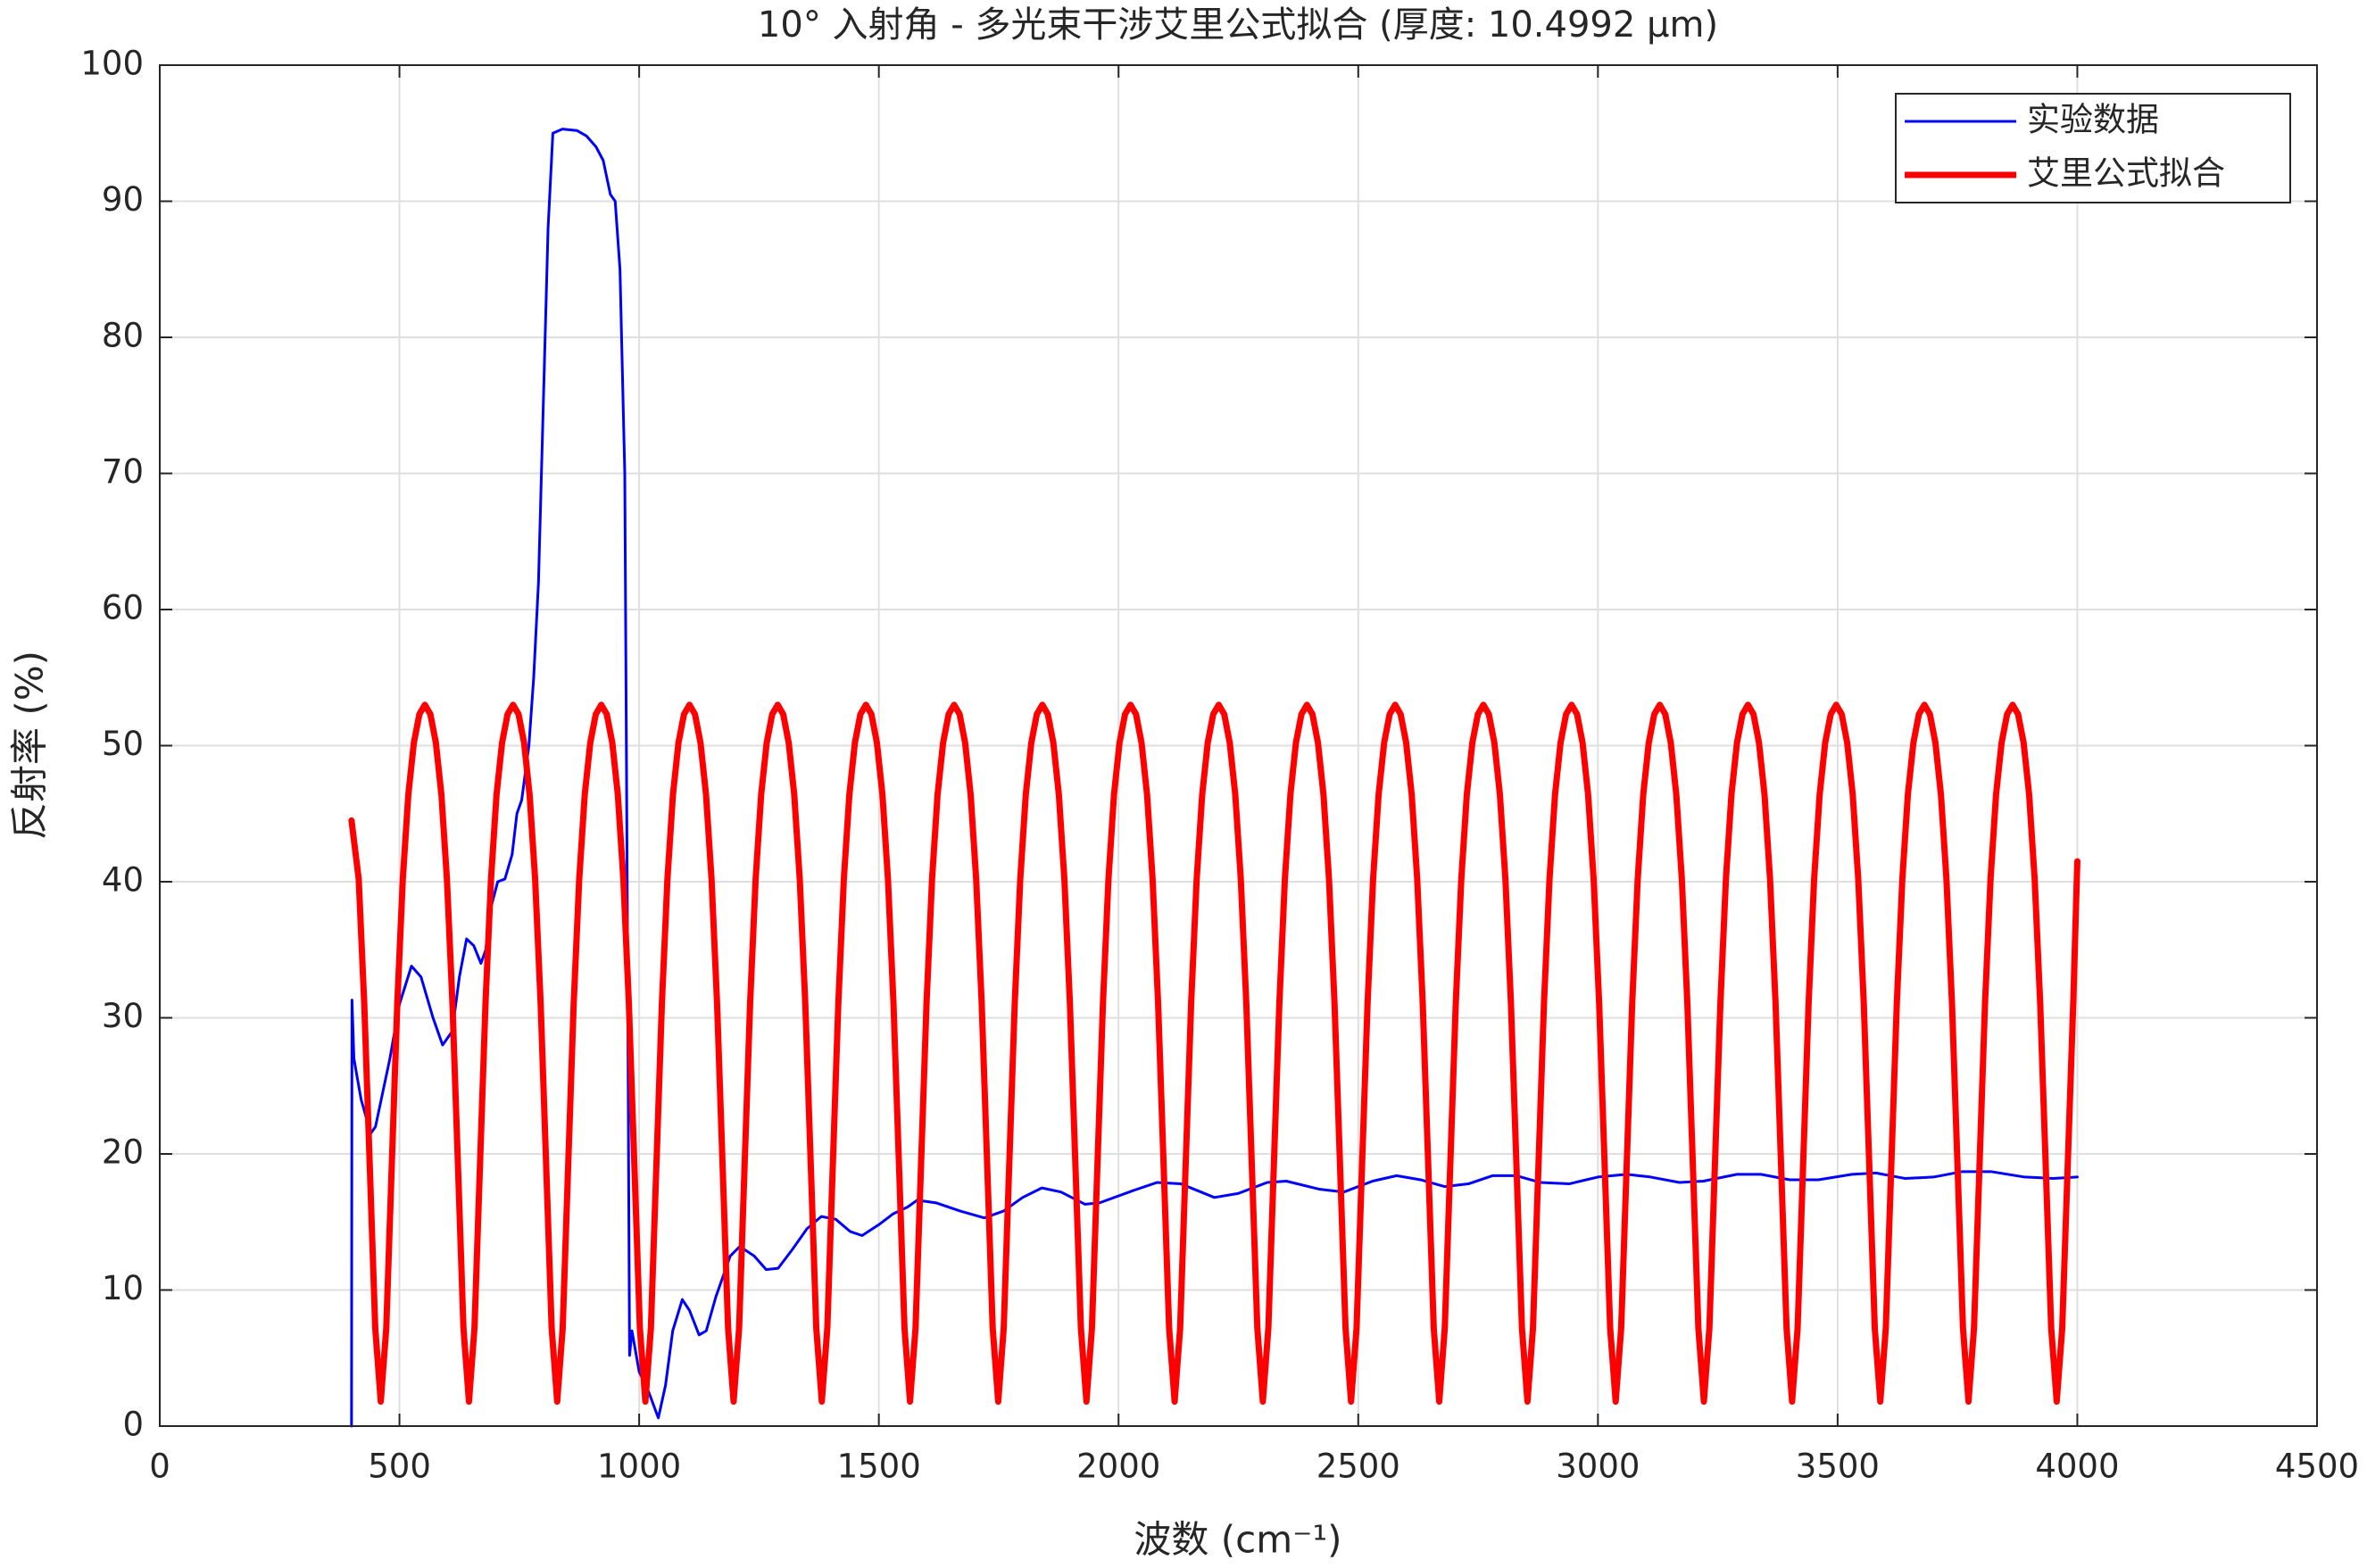 This screenshot has width=2367, height=1568. I want to click on y-tick-label: 60, so click(123, 608).